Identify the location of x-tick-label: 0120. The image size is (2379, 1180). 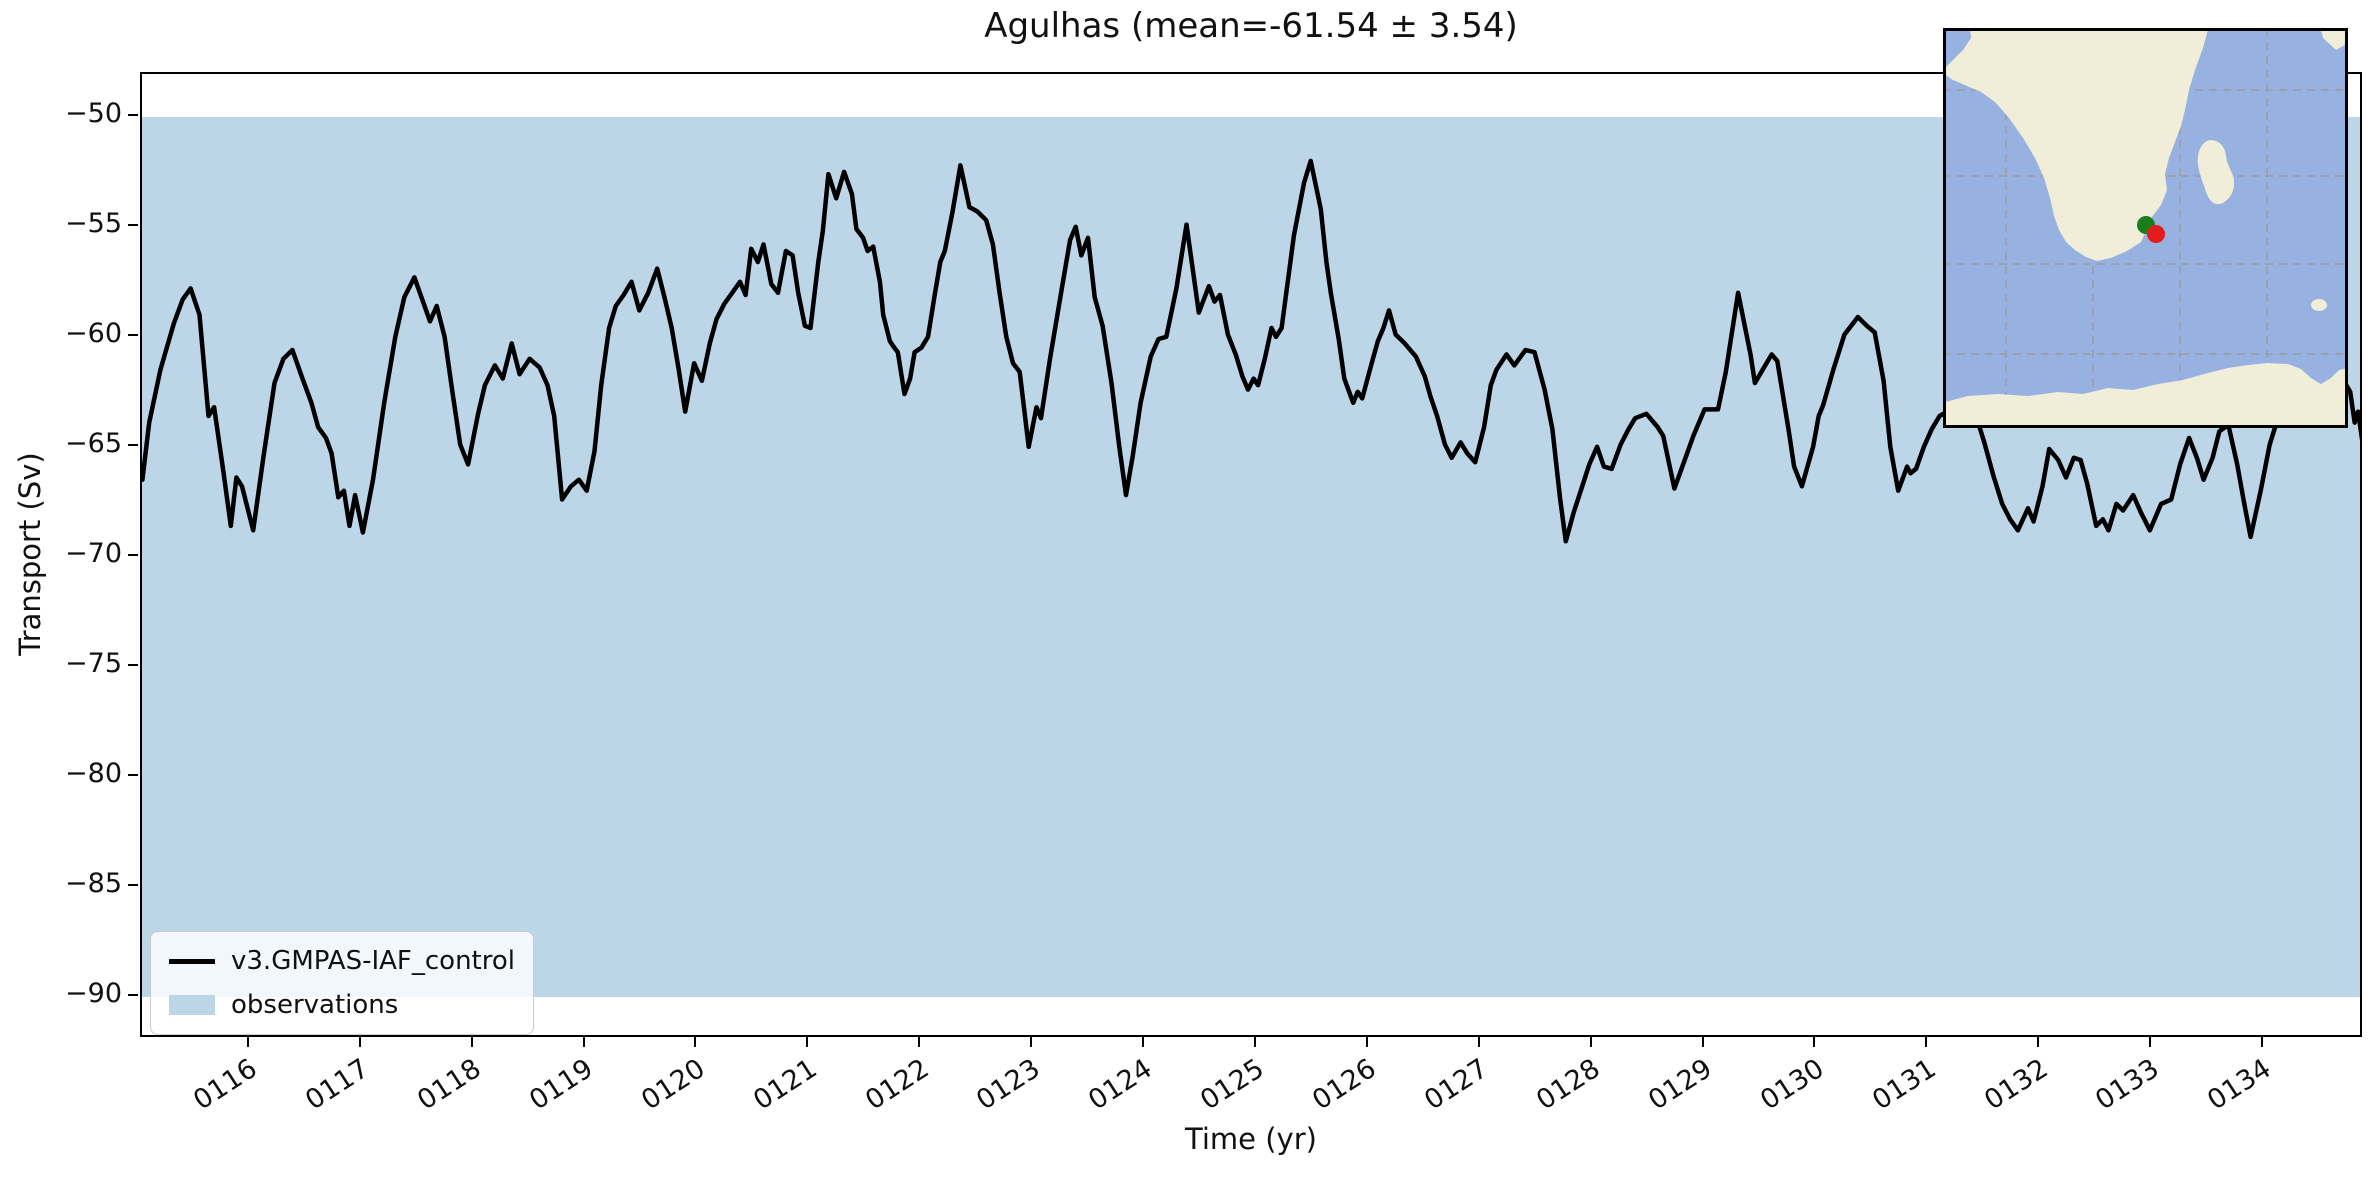
(673, 1085).